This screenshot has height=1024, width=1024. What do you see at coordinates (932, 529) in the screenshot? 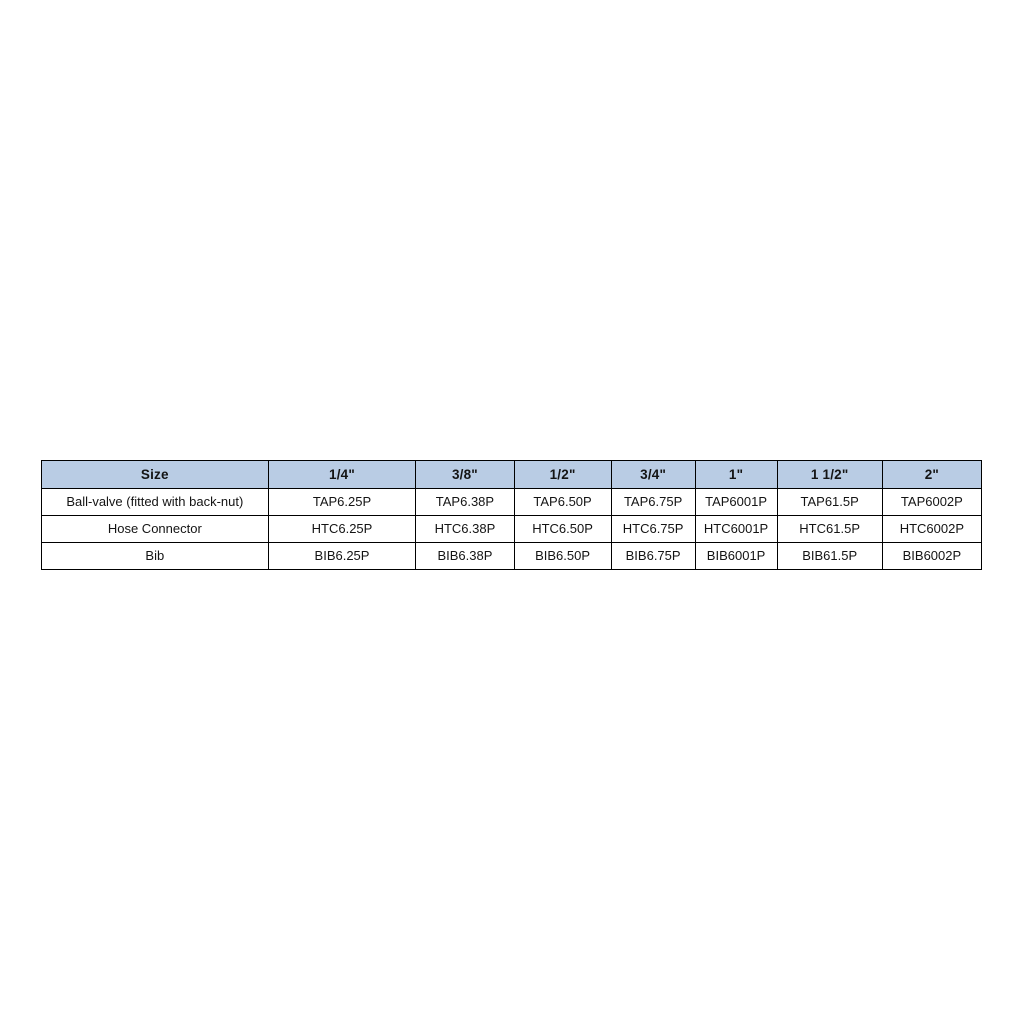
I see `table-cell: HTC6002P` at bounding box center [932, 529].